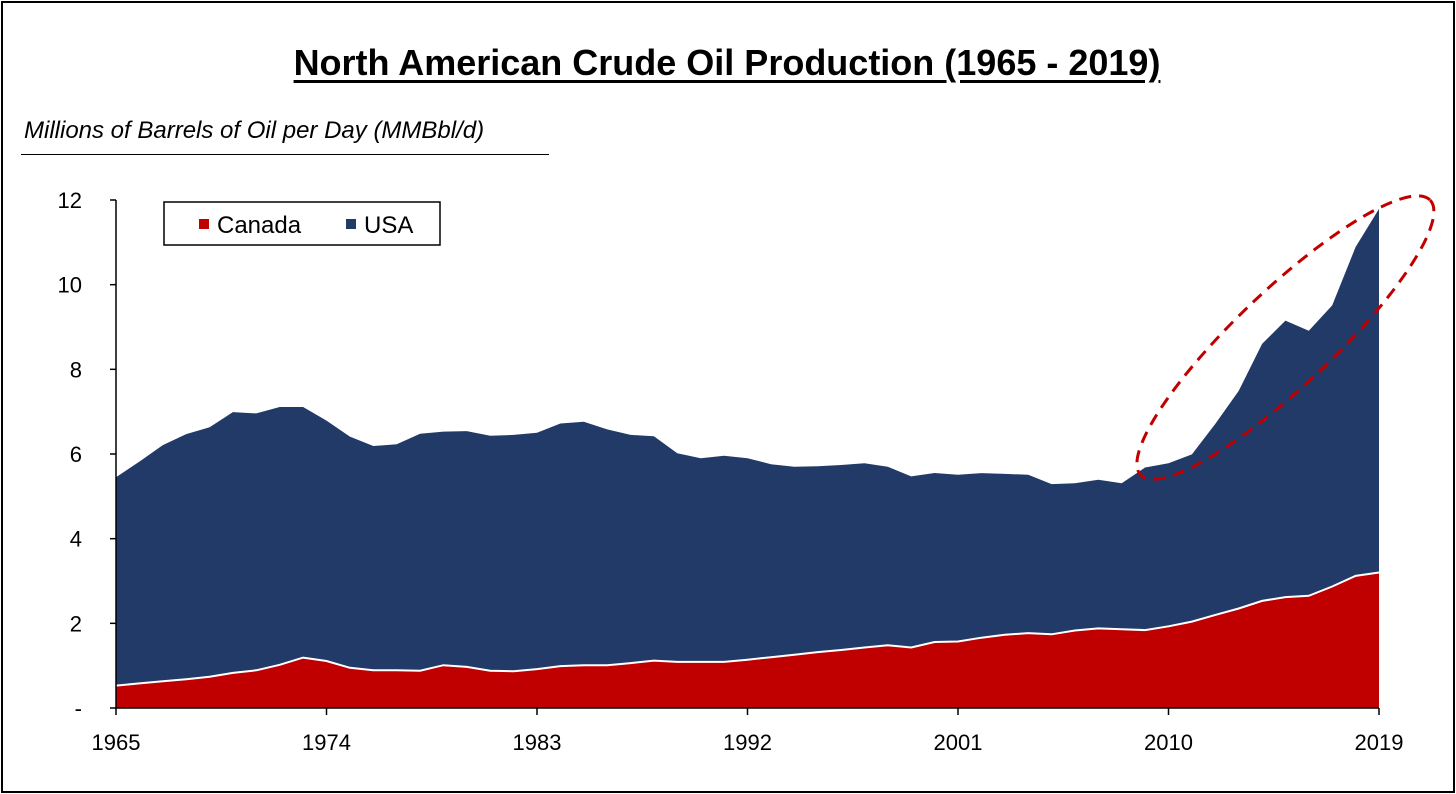  I want to click on legend: Canada USA, so click(302, 223).